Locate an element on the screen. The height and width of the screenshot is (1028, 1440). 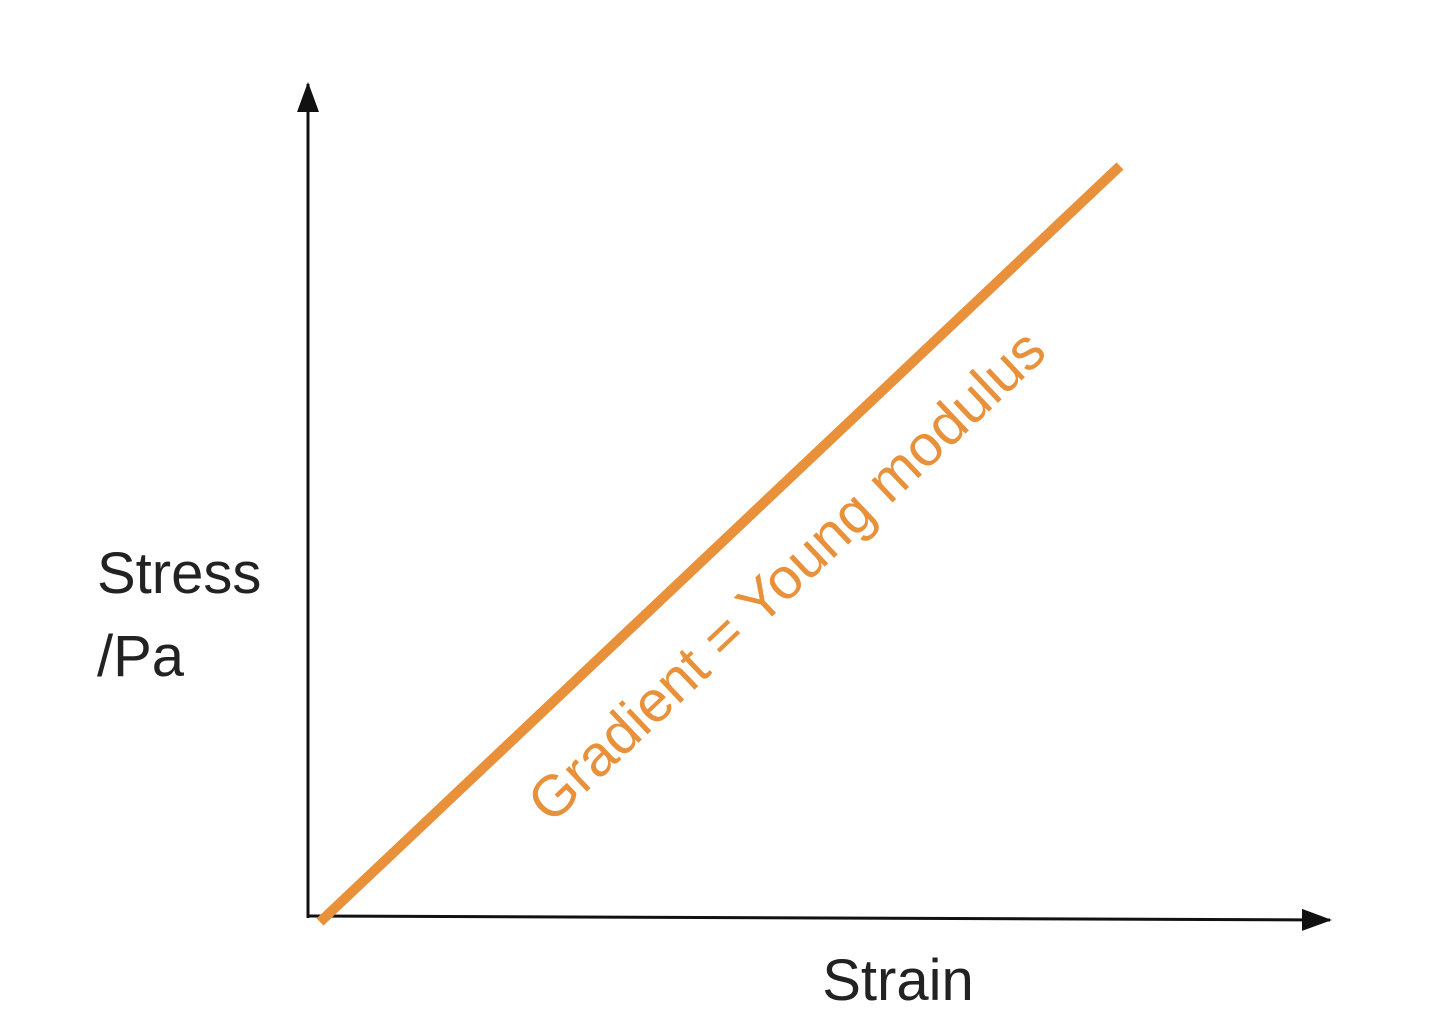
y-axis-label: /Pa is located at coordinates (141, 656).